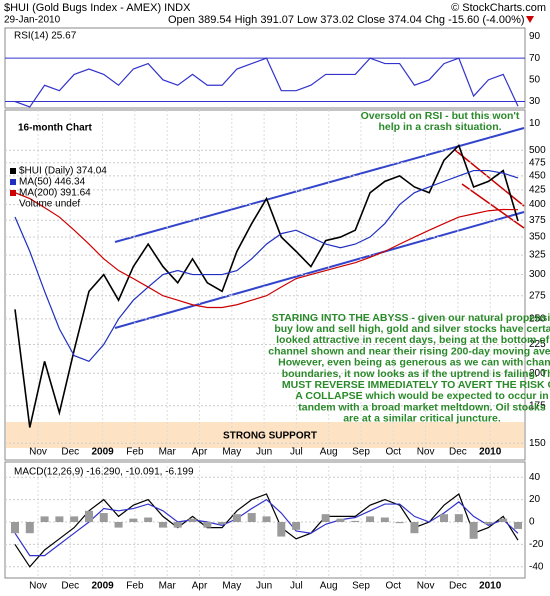  I want to click on header-date: 29-Jan-2010, so click(32, 20).